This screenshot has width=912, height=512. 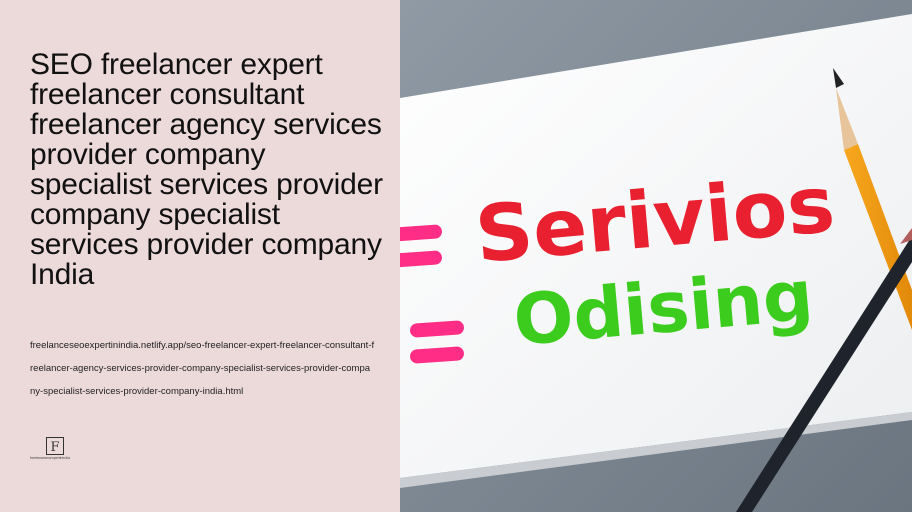 I want to click on logo-letter: F, so click(x=54, y=447).